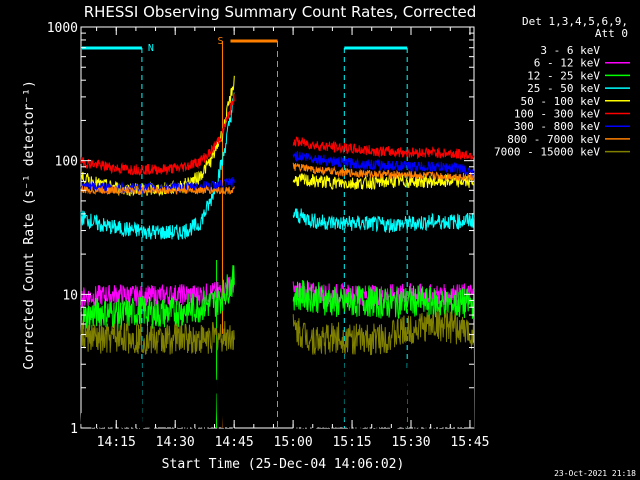  I want to click on saa-marker-label: S, so click(220, 41).